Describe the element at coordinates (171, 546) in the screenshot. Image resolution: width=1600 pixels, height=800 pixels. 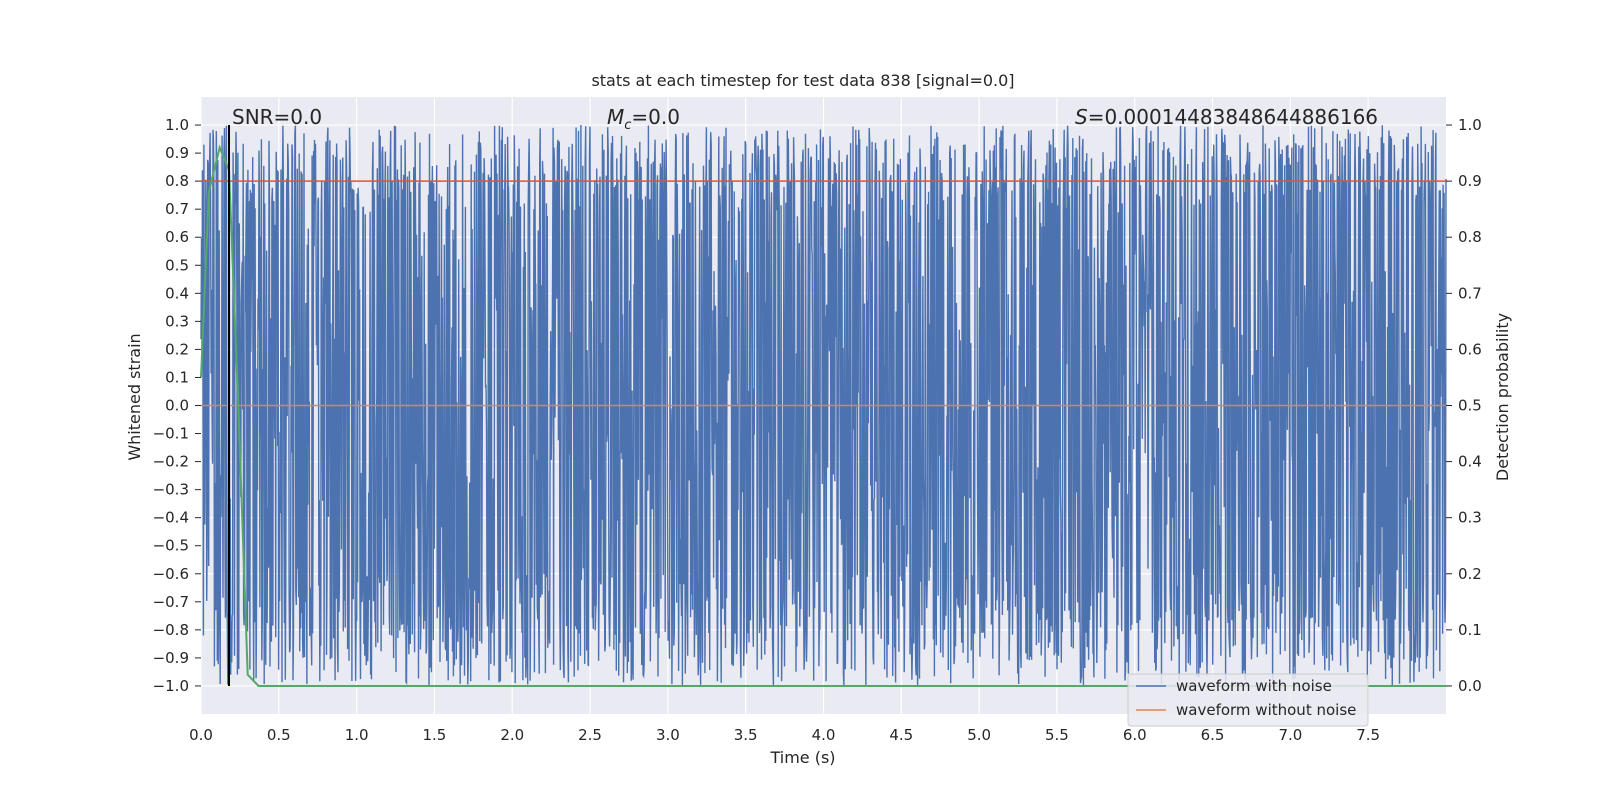
I see `y-tick-label: −0.5` at that location.